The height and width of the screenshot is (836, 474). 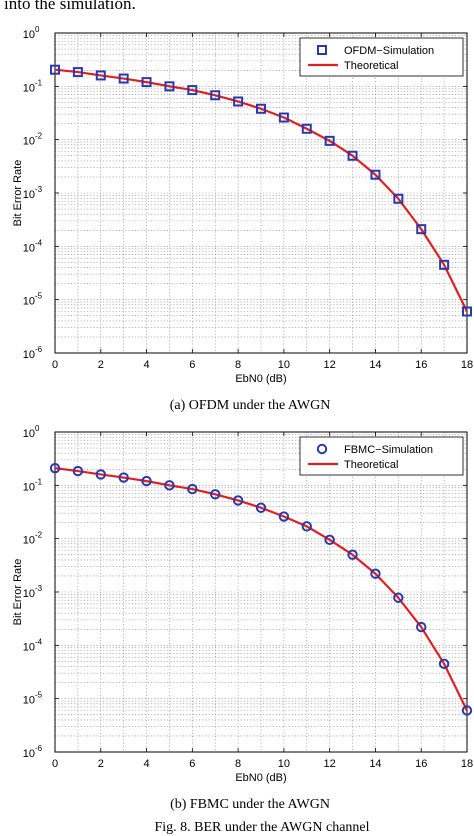 What do you see at coordinates (39, 588) in the screenshot?
I see `y-tick-exponent: -3` at bounding box center [39, 588].